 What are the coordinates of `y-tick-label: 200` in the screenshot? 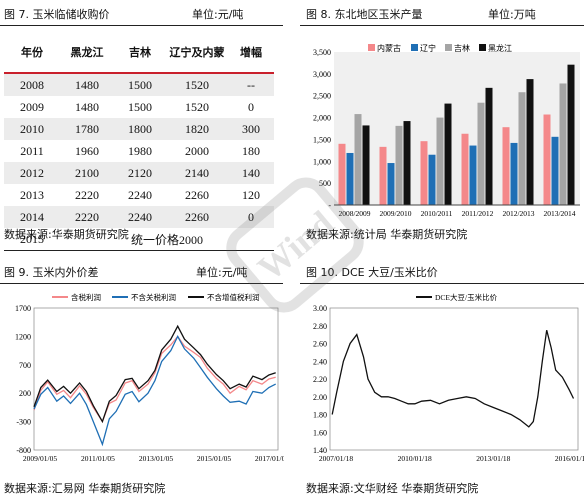 It's located at (25, 393).